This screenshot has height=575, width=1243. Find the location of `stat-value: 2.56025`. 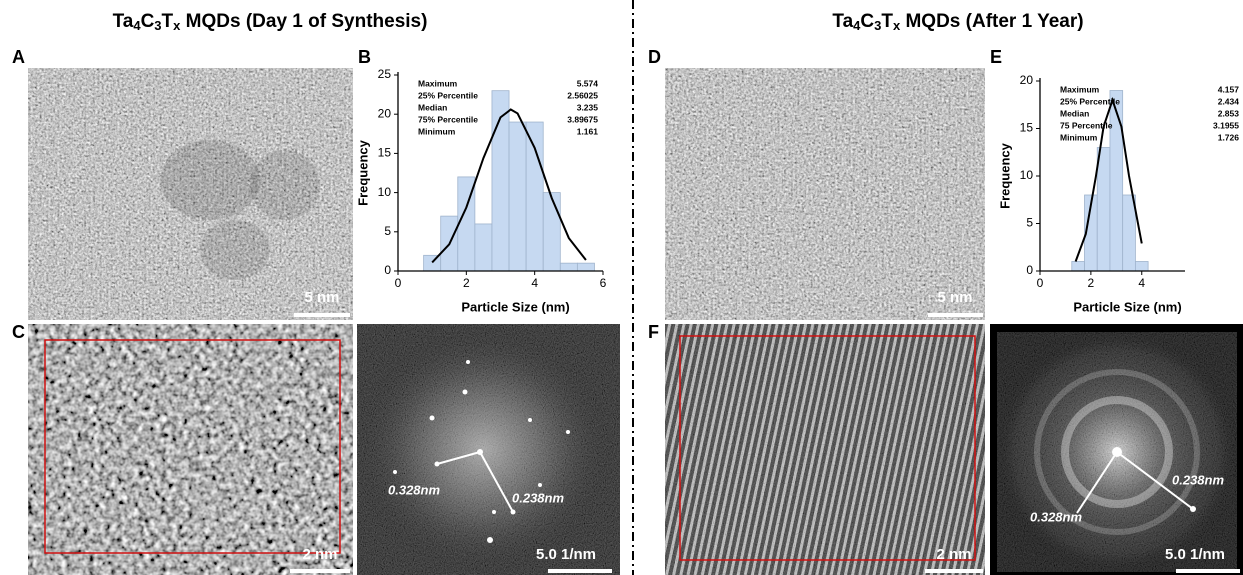

stat-value: 2.56025 is located at coordinates (582, 95).